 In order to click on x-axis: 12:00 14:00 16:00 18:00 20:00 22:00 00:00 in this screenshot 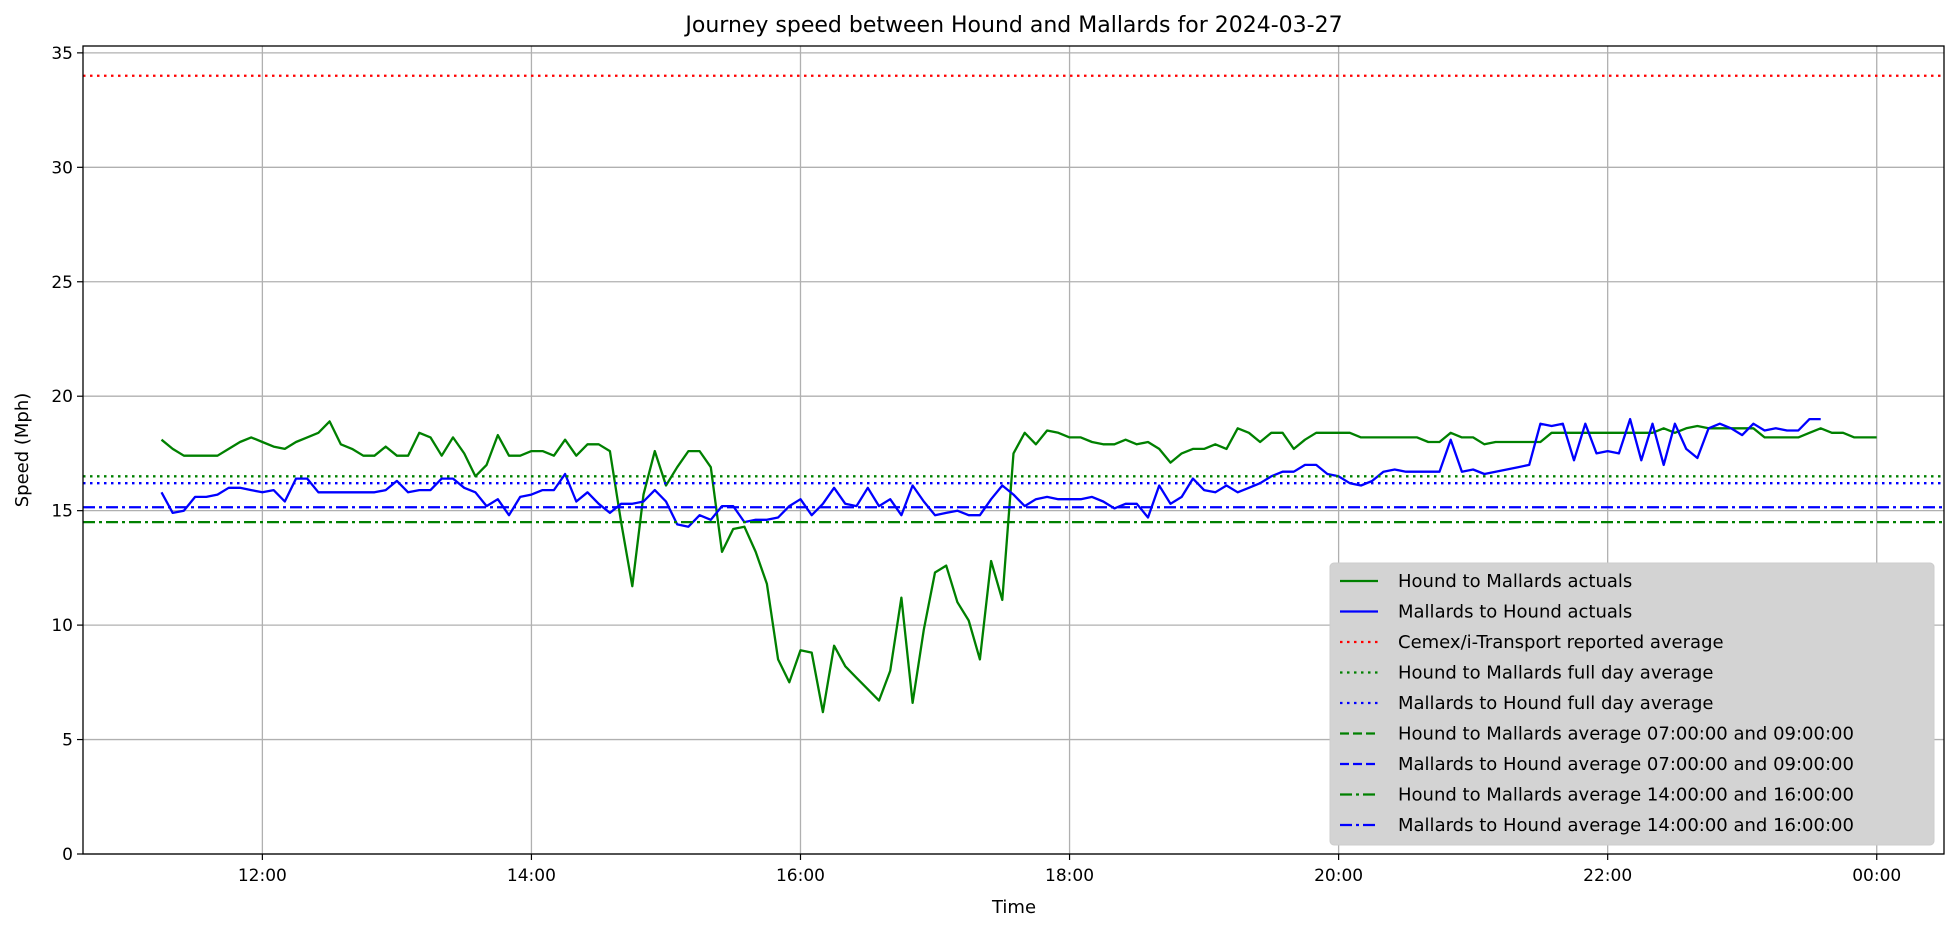, I will do `click(1069, 870)`.